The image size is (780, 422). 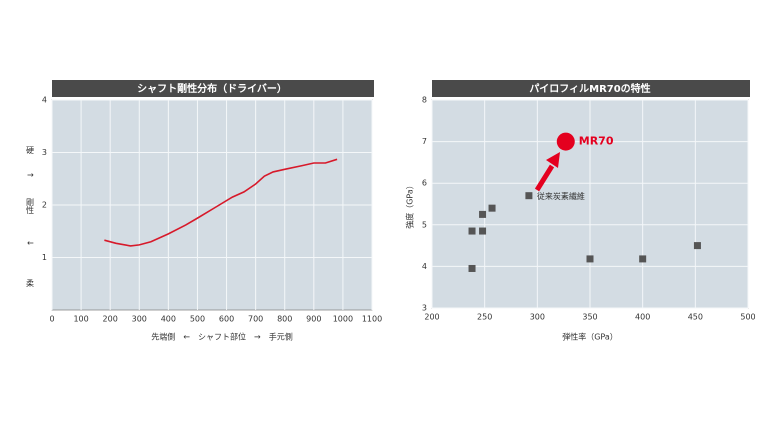 What do you see at coordinates (372, 319) in the screenshot?
I see `x-tick-label: 1100` at bounding box center [372, 319].